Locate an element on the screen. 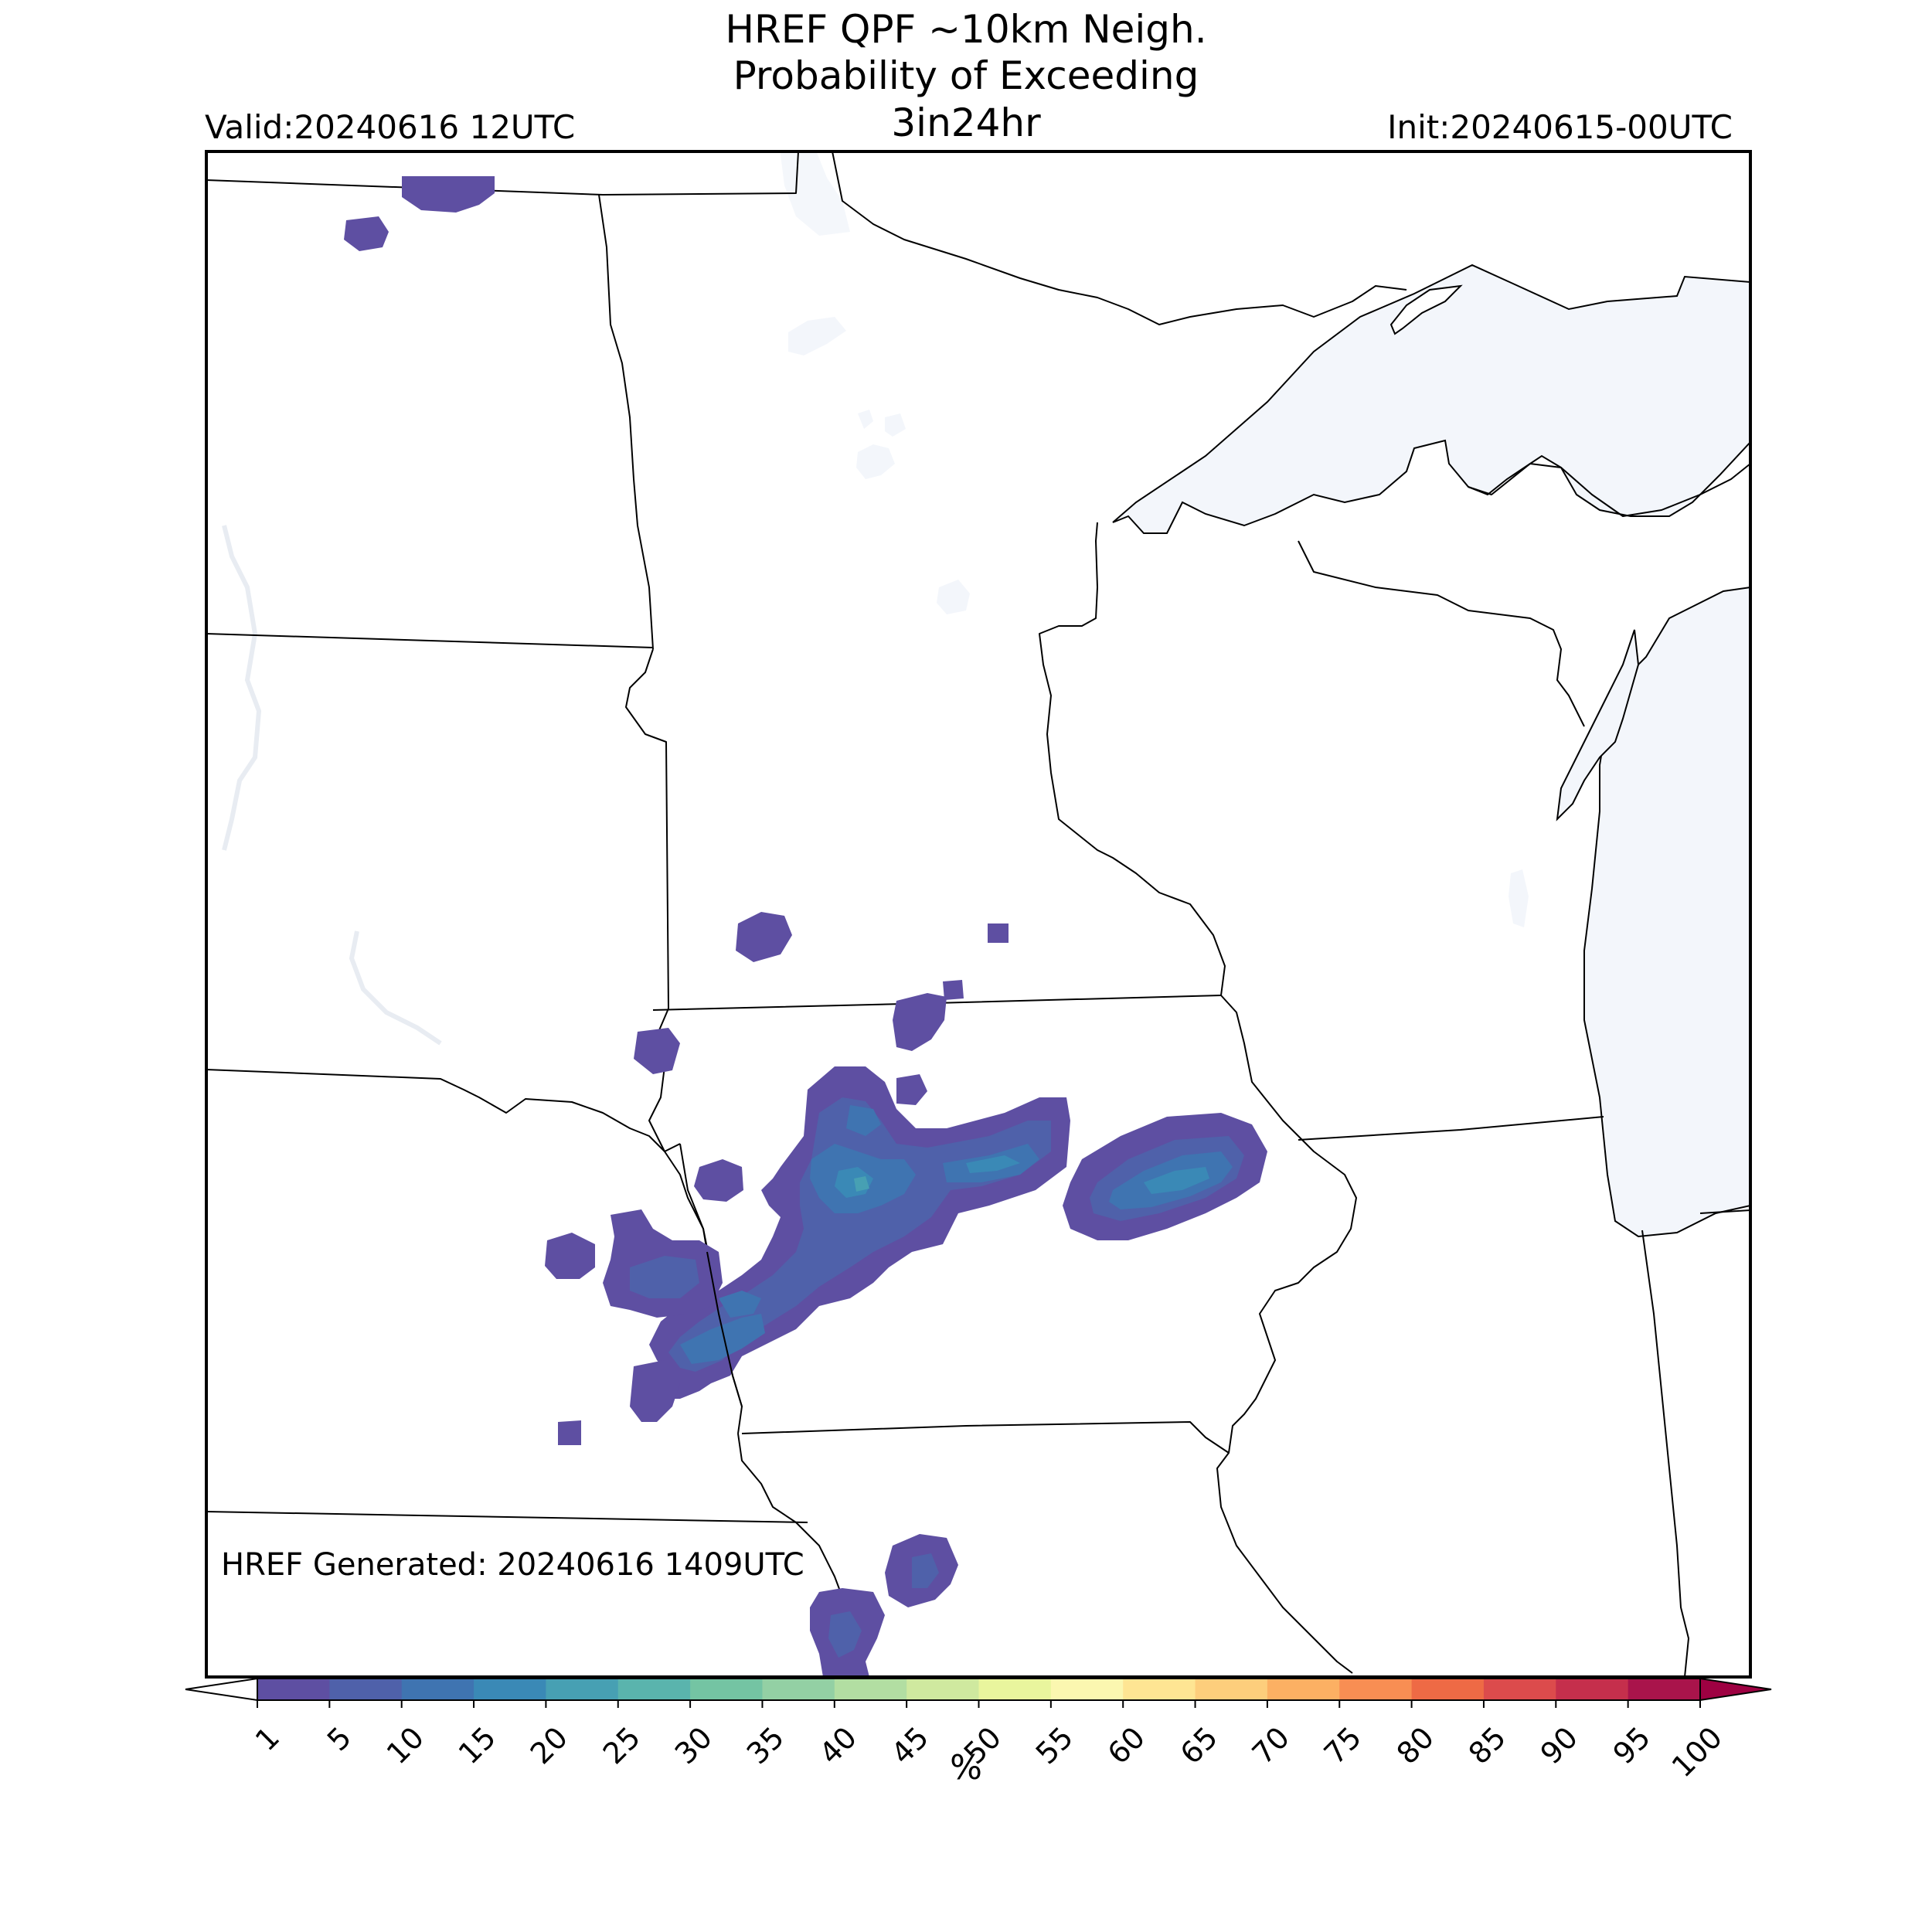  init-time-label: Init:20240615-00UTC is located at coordinates (1560, 127).